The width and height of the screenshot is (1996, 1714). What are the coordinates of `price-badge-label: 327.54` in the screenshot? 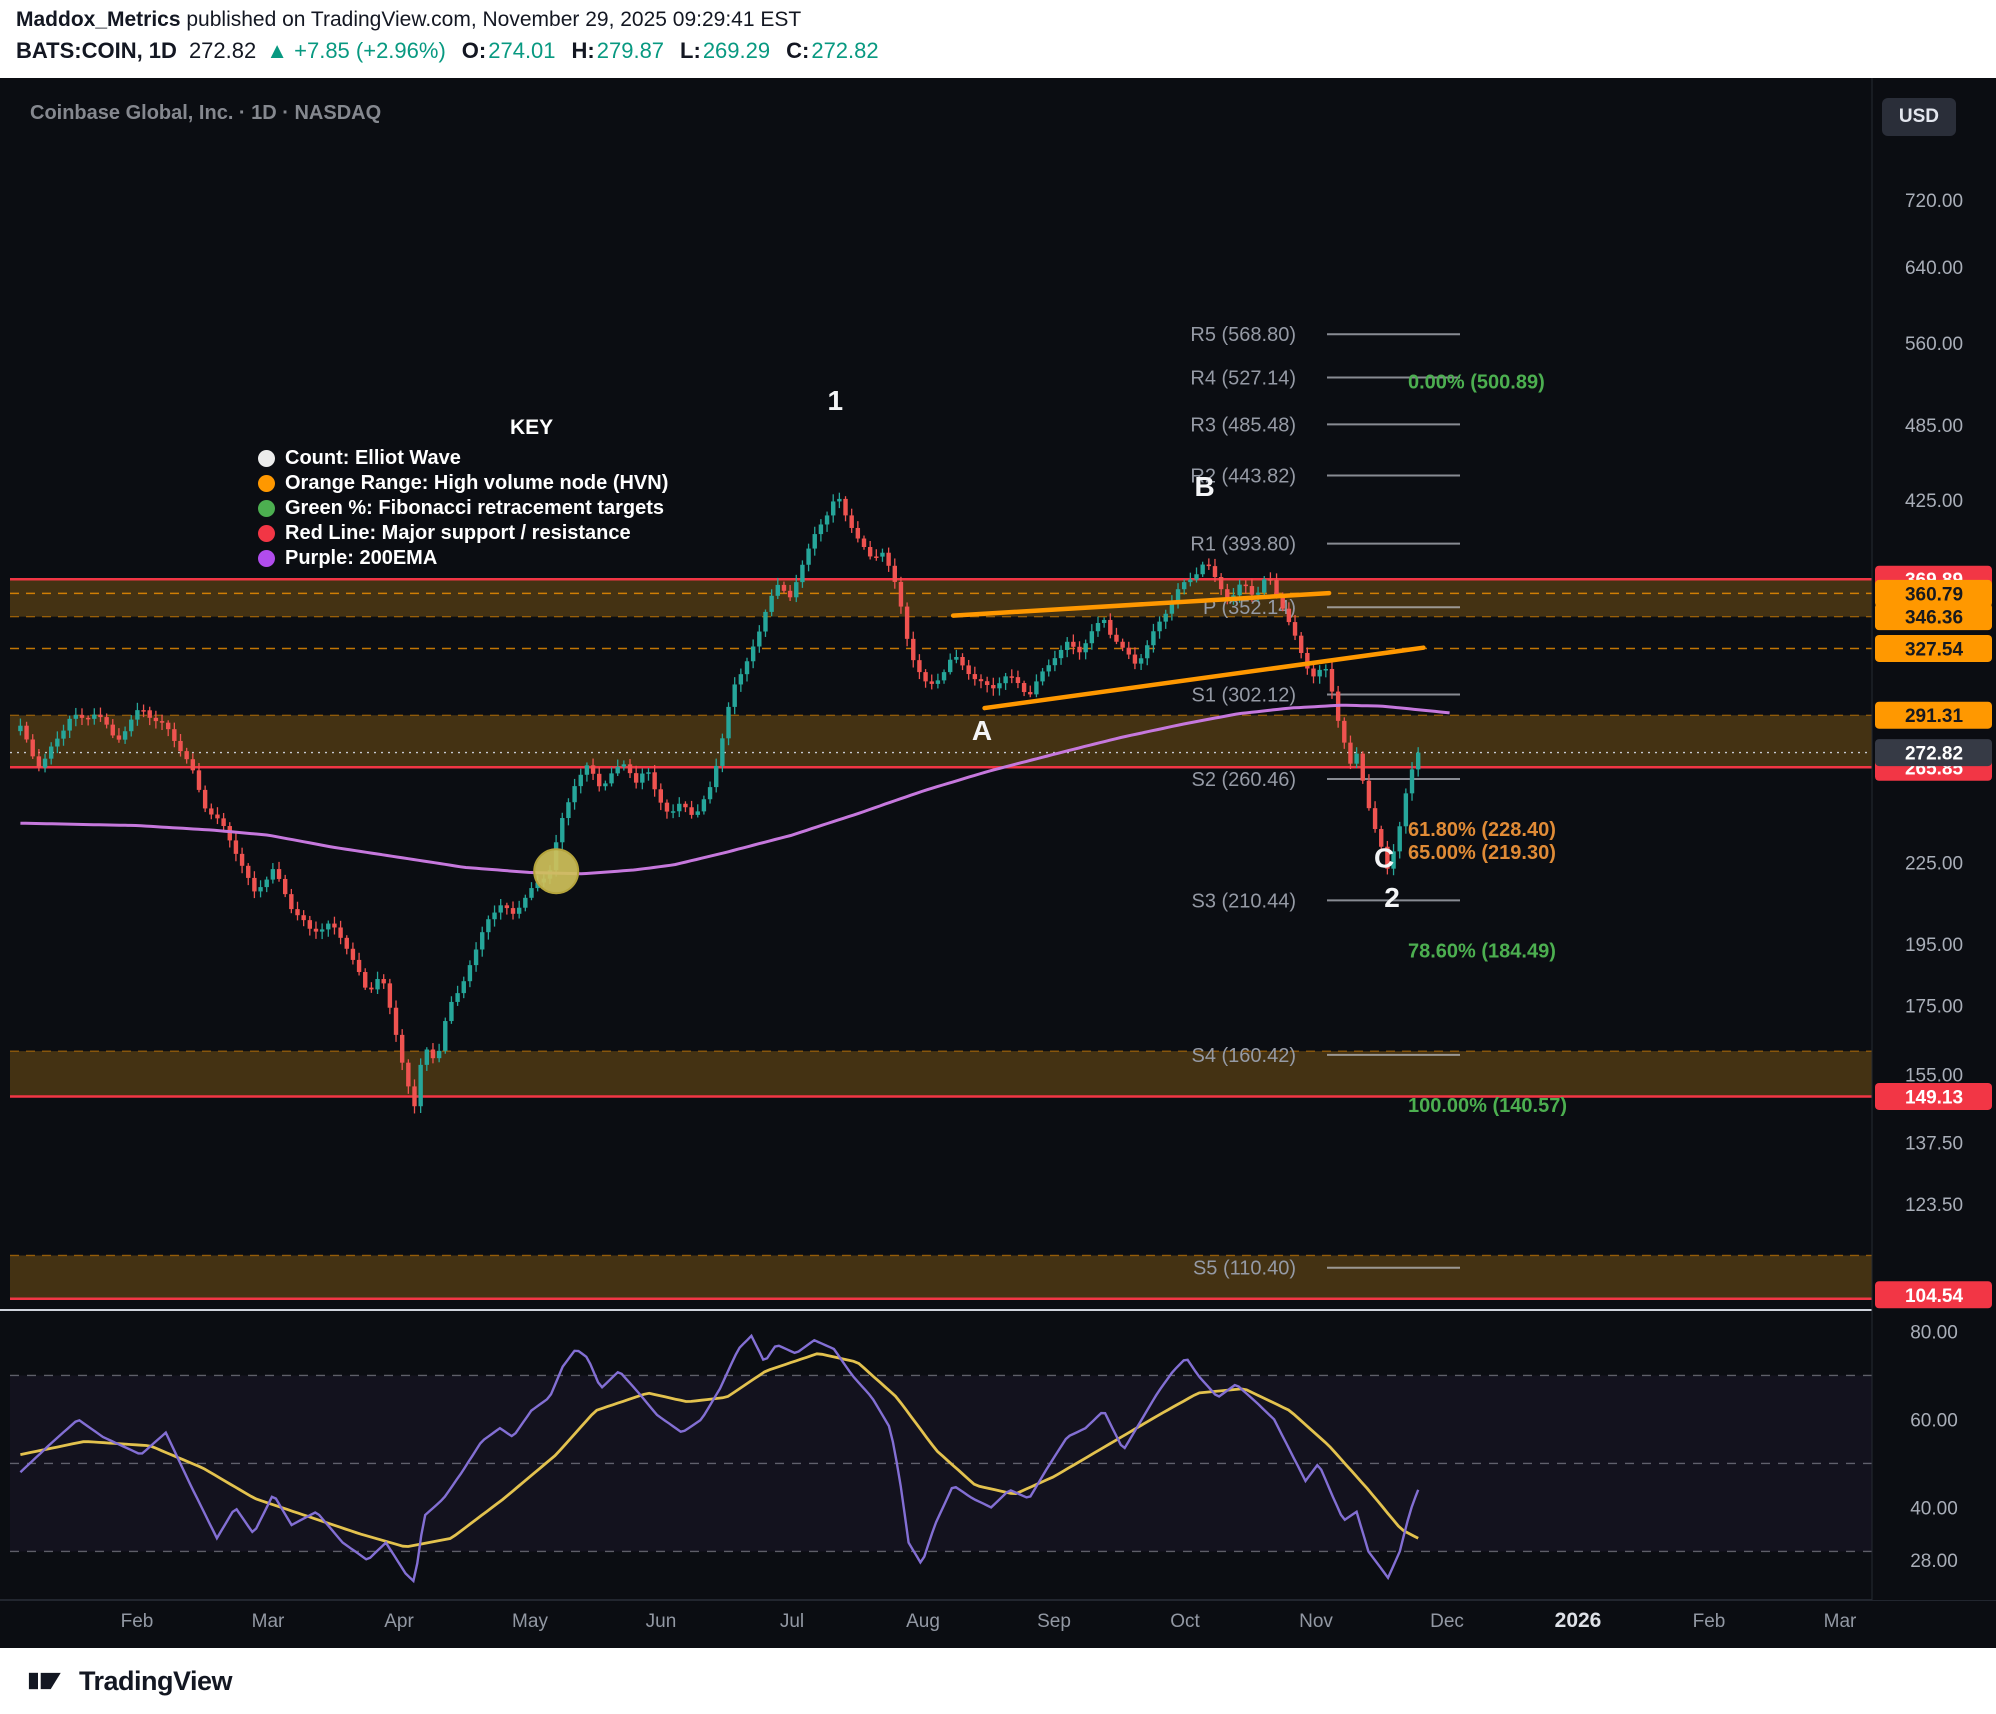 It's located at (1934, 649).